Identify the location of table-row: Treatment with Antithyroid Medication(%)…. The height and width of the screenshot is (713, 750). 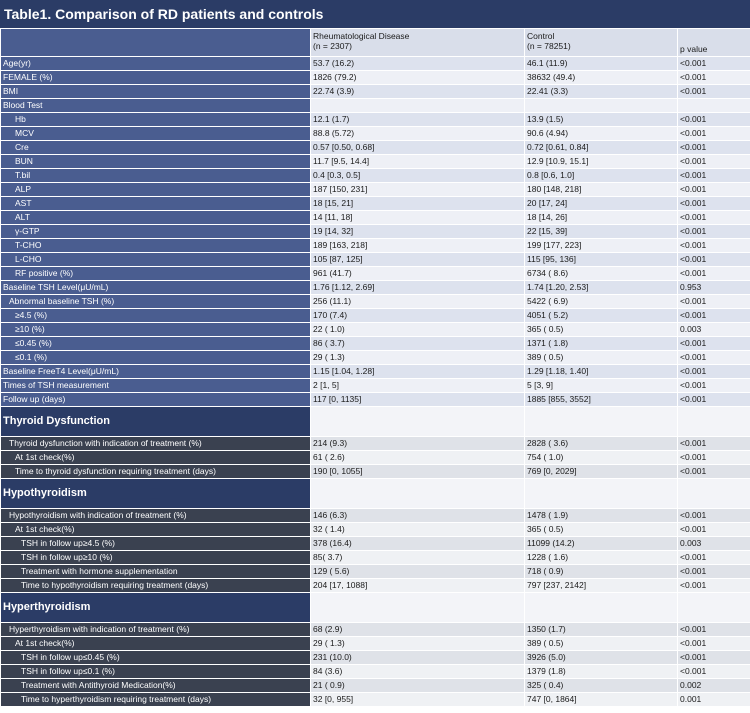
(375, 685).